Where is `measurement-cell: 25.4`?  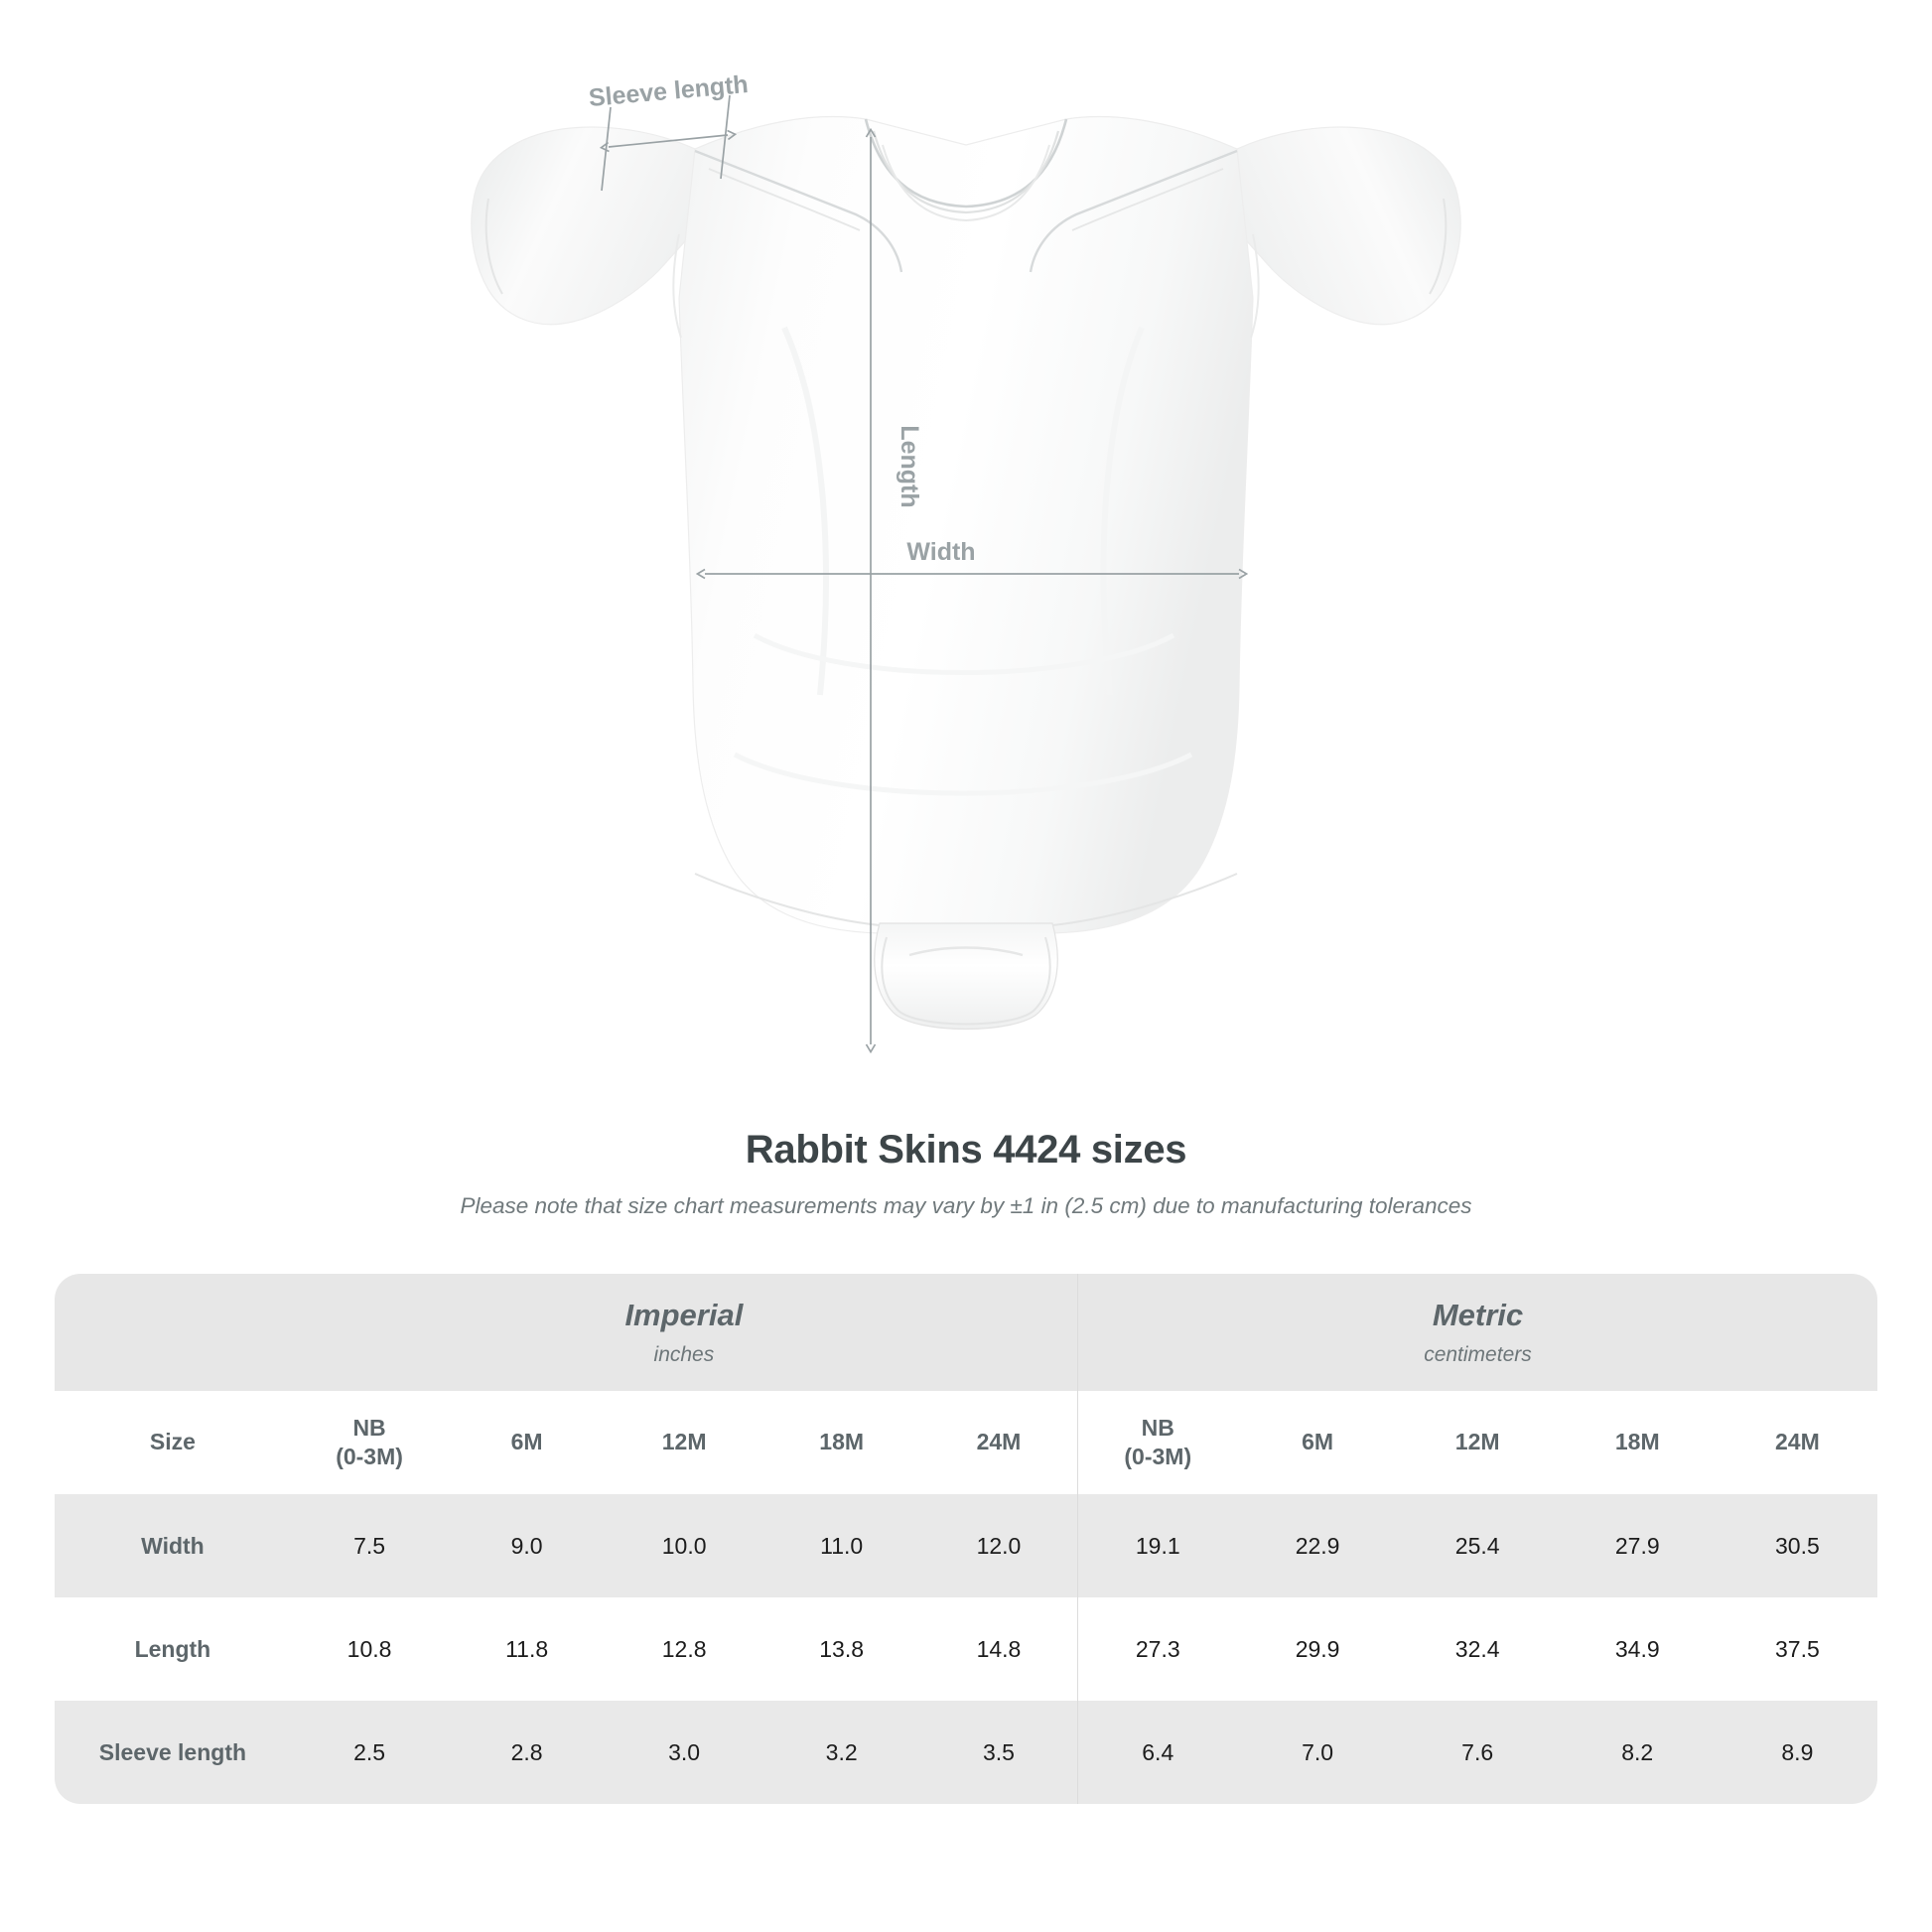
measurement-cell: 25.4 is located at coordinates (1478, 1546).